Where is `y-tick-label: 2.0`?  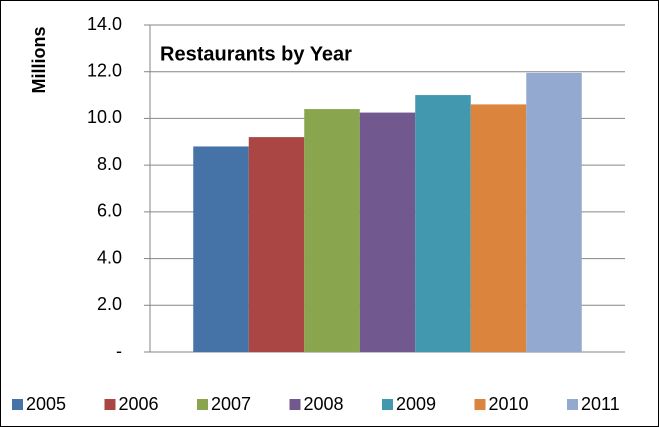 y-tick-label: 2.0 is located at coordinates (109, 304).